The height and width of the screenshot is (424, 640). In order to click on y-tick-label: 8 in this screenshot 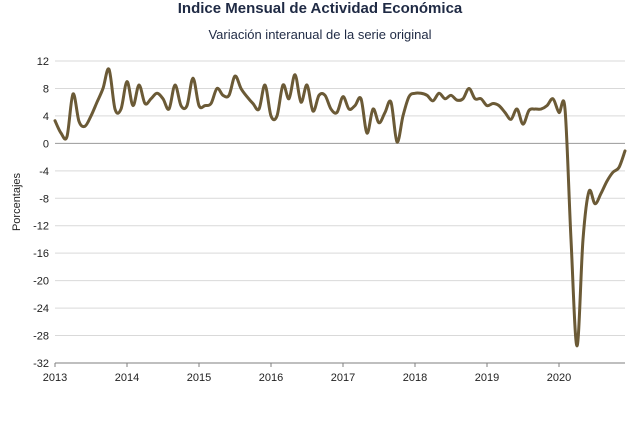, I will do `click(46, 89)`.